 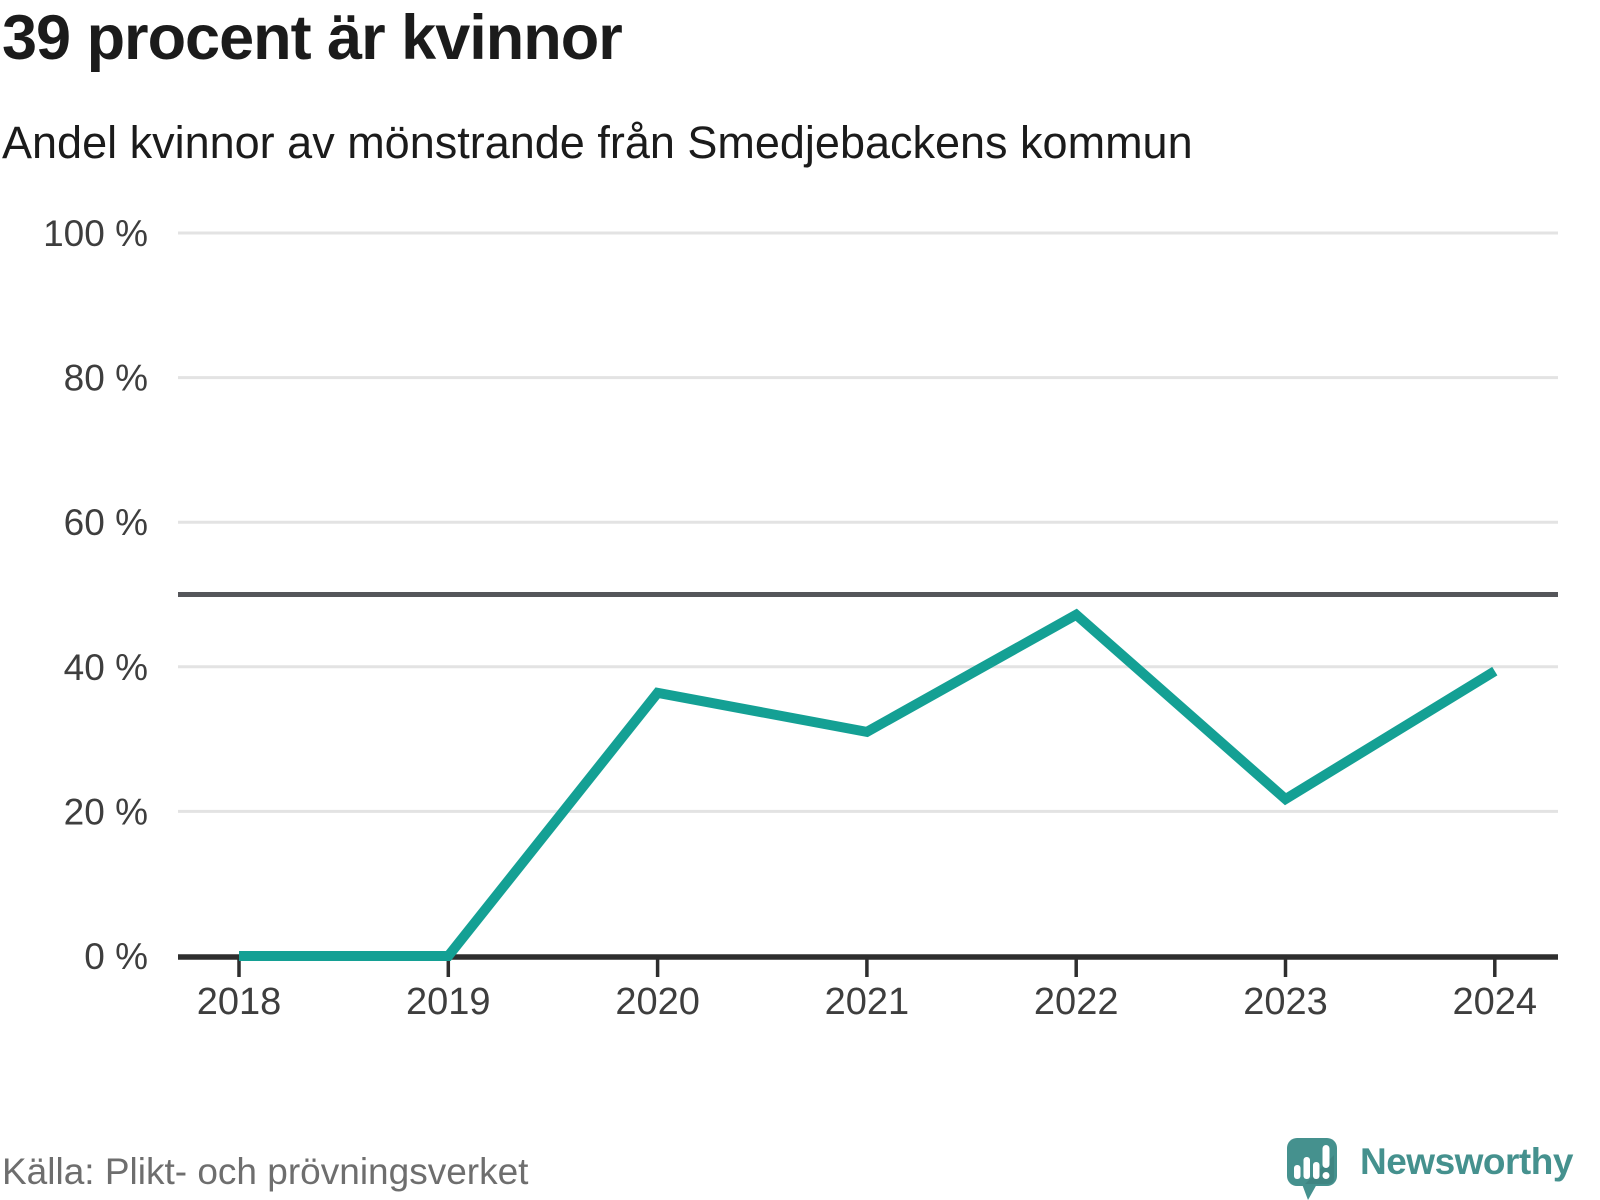 I want to click on x-axis-tick-label-2021: 2021, so click(x=867, y=1002).